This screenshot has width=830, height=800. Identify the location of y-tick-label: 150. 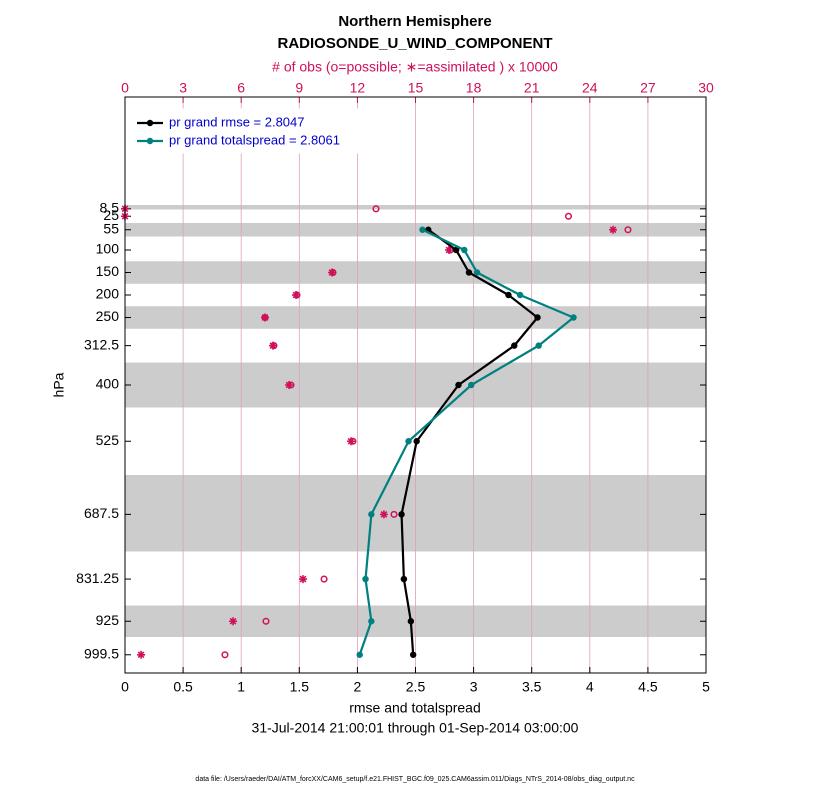
(108, 271).